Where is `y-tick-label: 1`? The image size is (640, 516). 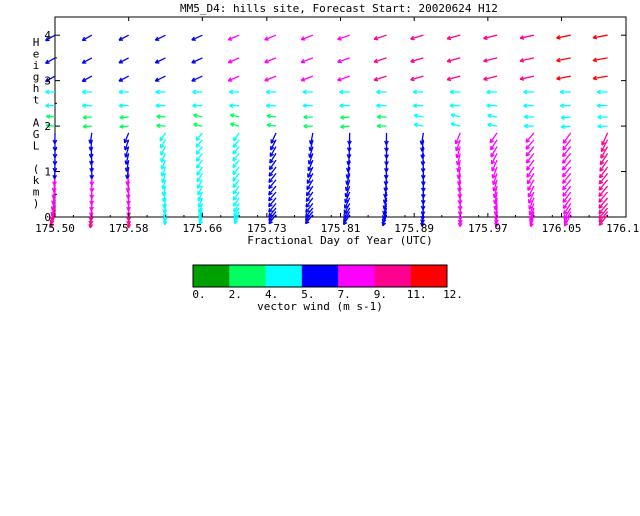 y-tick-label: 1 is located at coordinates (47, 172).